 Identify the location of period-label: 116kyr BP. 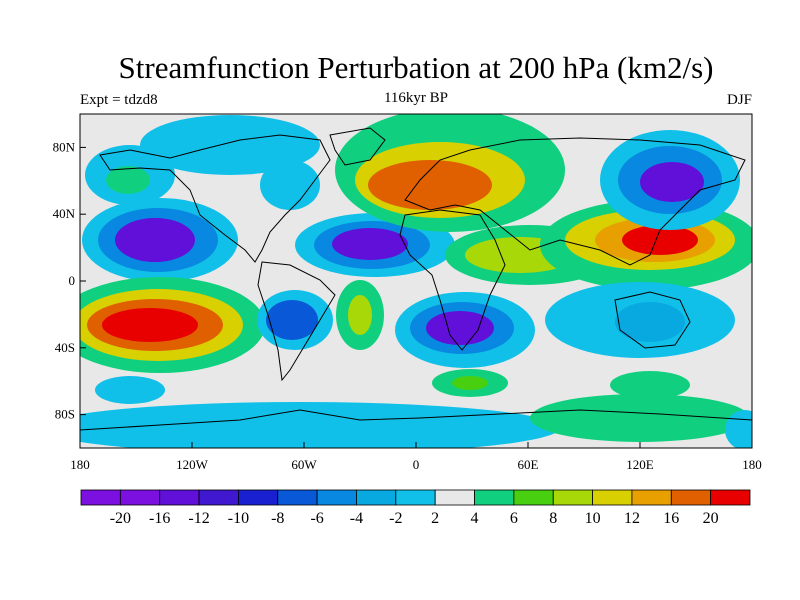
(416, 98).